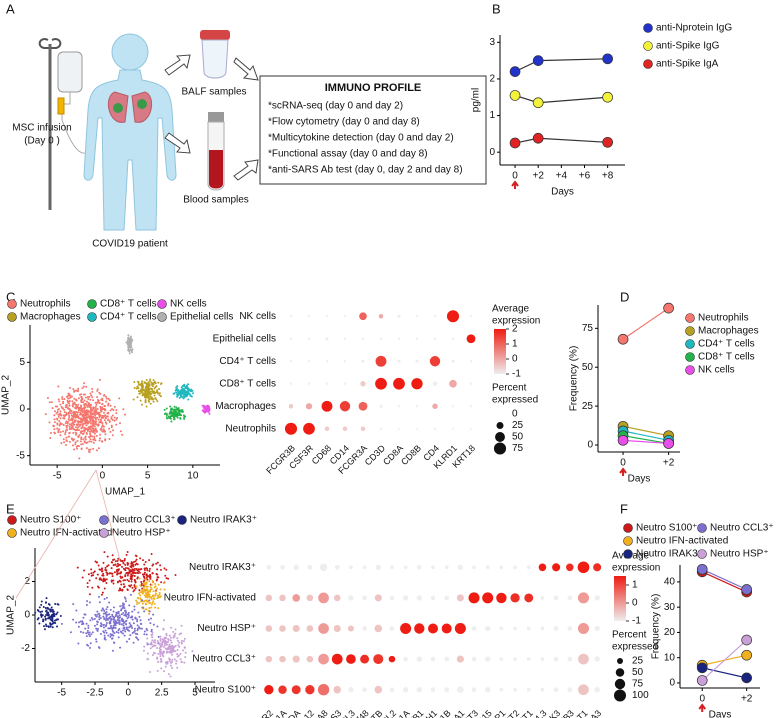  Describe the element at coordinates (144, 520) in the screenshot. I see `legend-label: Neutro CCL3⁺` at that location.